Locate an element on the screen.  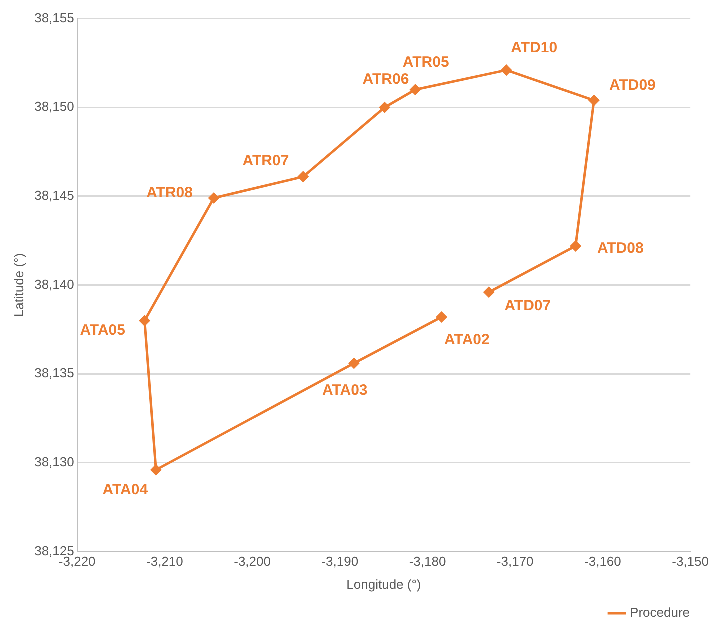
y-axis-title: Latitude (°) is located at coordinates (18, 285).